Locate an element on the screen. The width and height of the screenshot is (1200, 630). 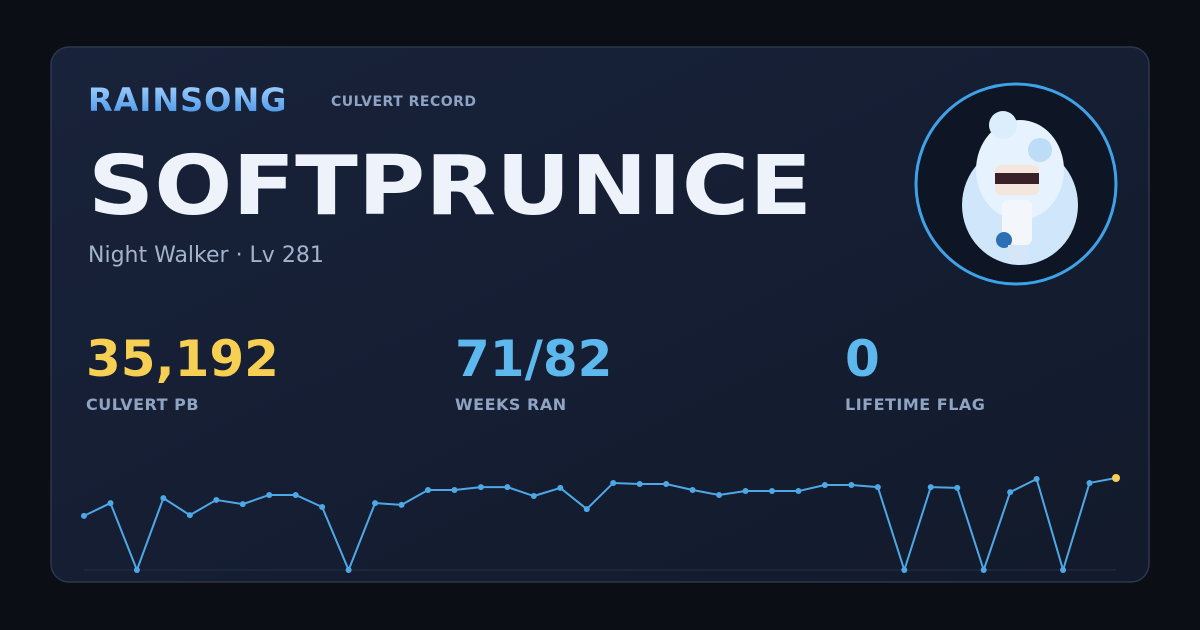
tag: CULVERT RECORD is located at coordinates (404, 102).